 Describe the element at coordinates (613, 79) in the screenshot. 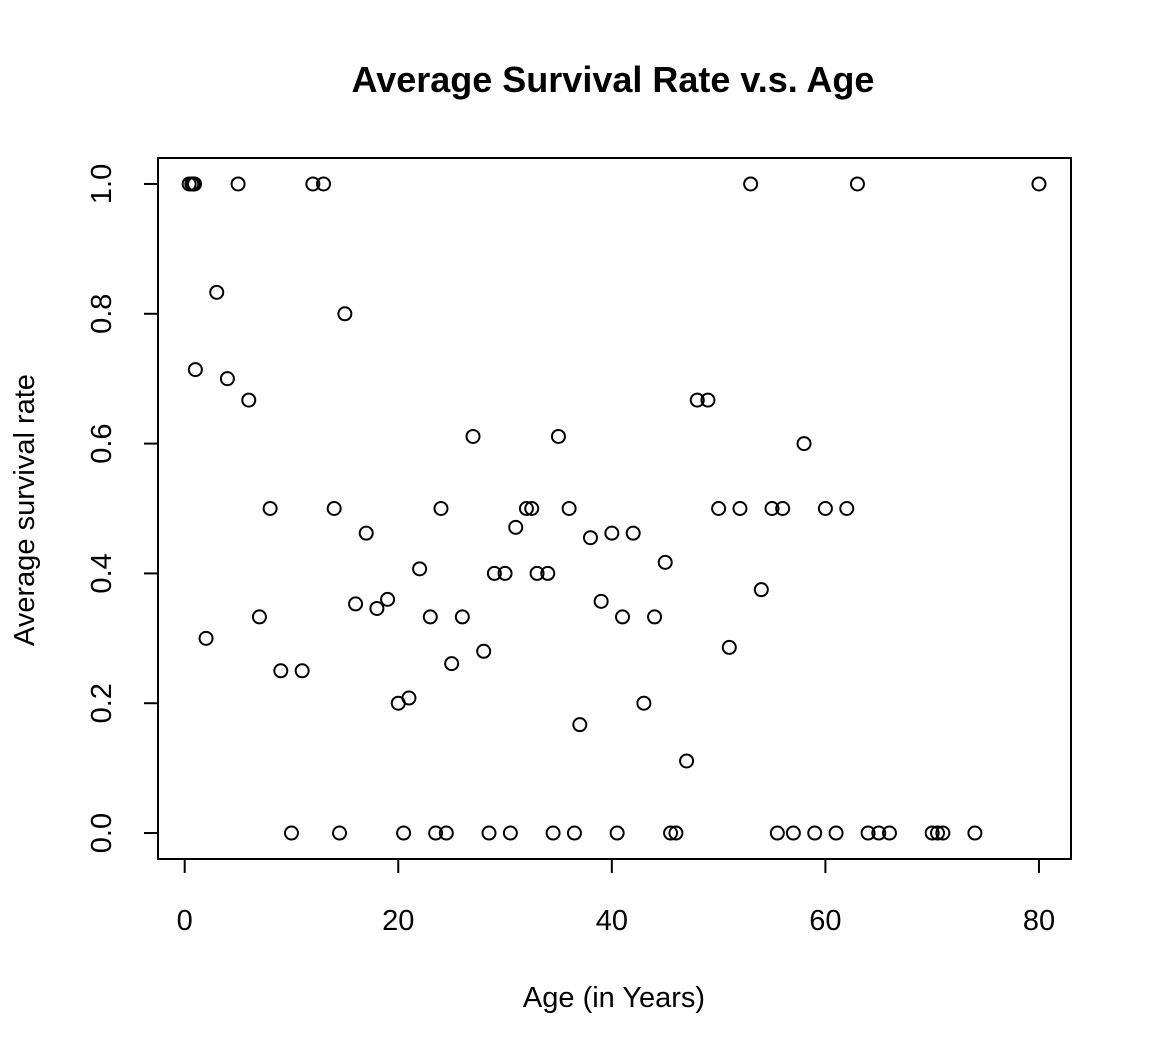

I see `chart-title: Average Survival Rate v.s. Age` at that location.